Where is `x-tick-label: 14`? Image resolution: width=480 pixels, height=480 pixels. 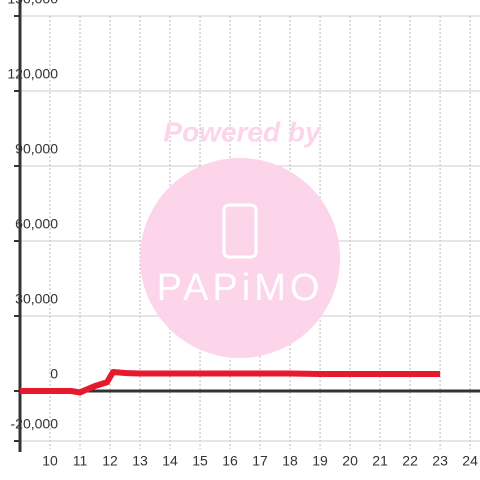 x-tick-label: 14 is located at coordinates (170, 461).